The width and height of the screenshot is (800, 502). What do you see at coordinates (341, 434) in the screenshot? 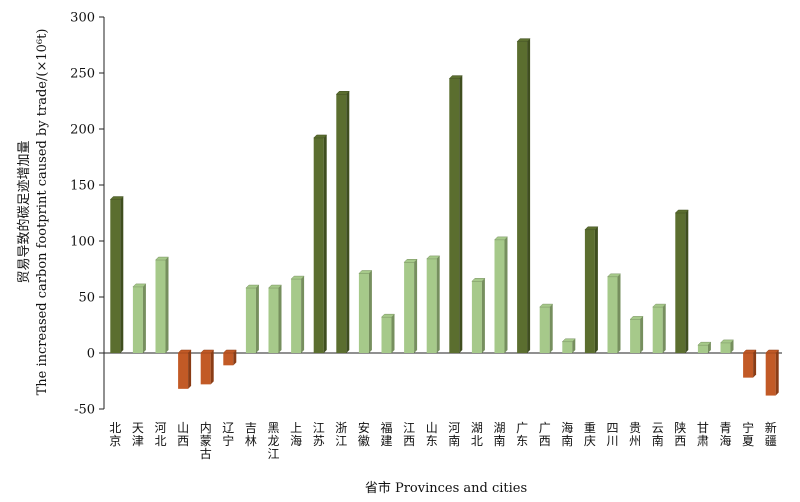
I see `x-tick-label: 浙江` at bounding box center [341, 434].